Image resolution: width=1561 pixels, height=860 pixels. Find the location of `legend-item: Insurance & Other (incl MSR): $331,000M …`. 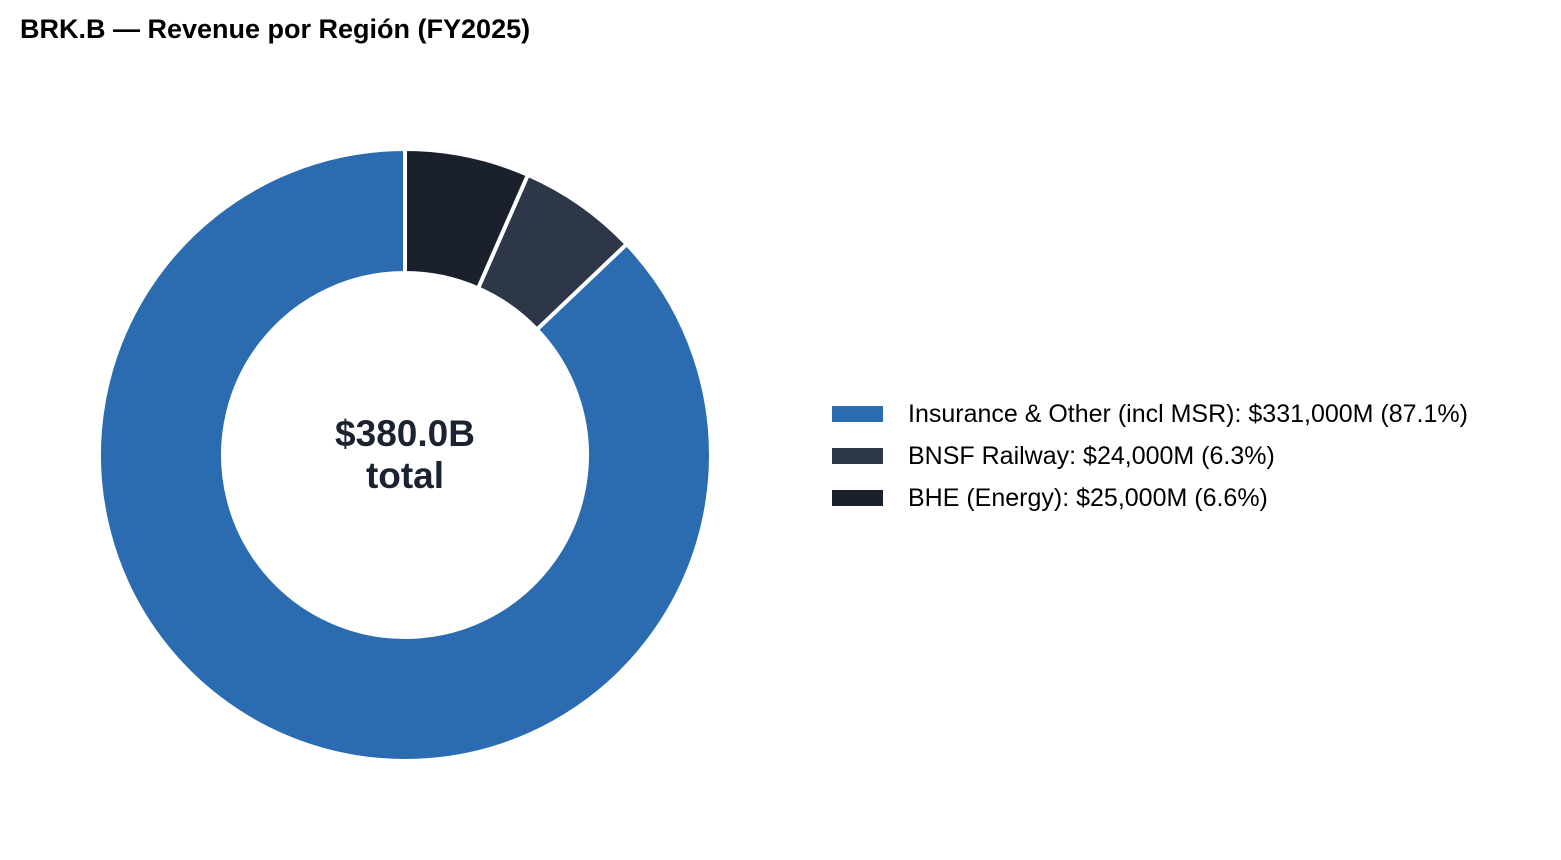

legend-item: Insurance & Other (incl MSR): $331,000M … is located at coordinates (1150, 414).